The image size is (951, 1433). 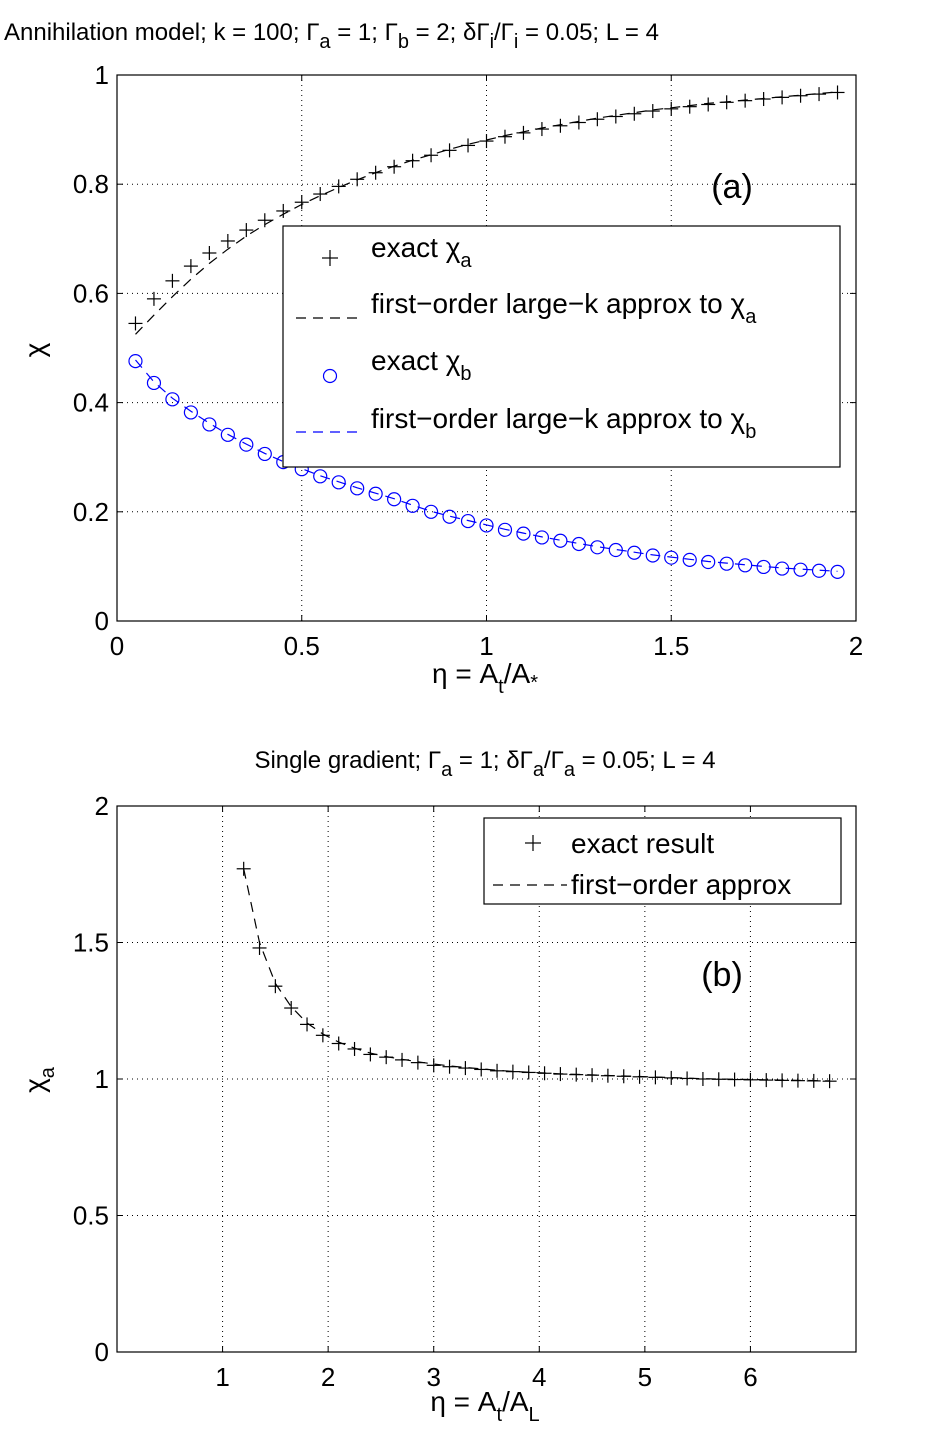 I want to click on legend-label-exact-chi-a: exact χa, so click(x=421, y=252).